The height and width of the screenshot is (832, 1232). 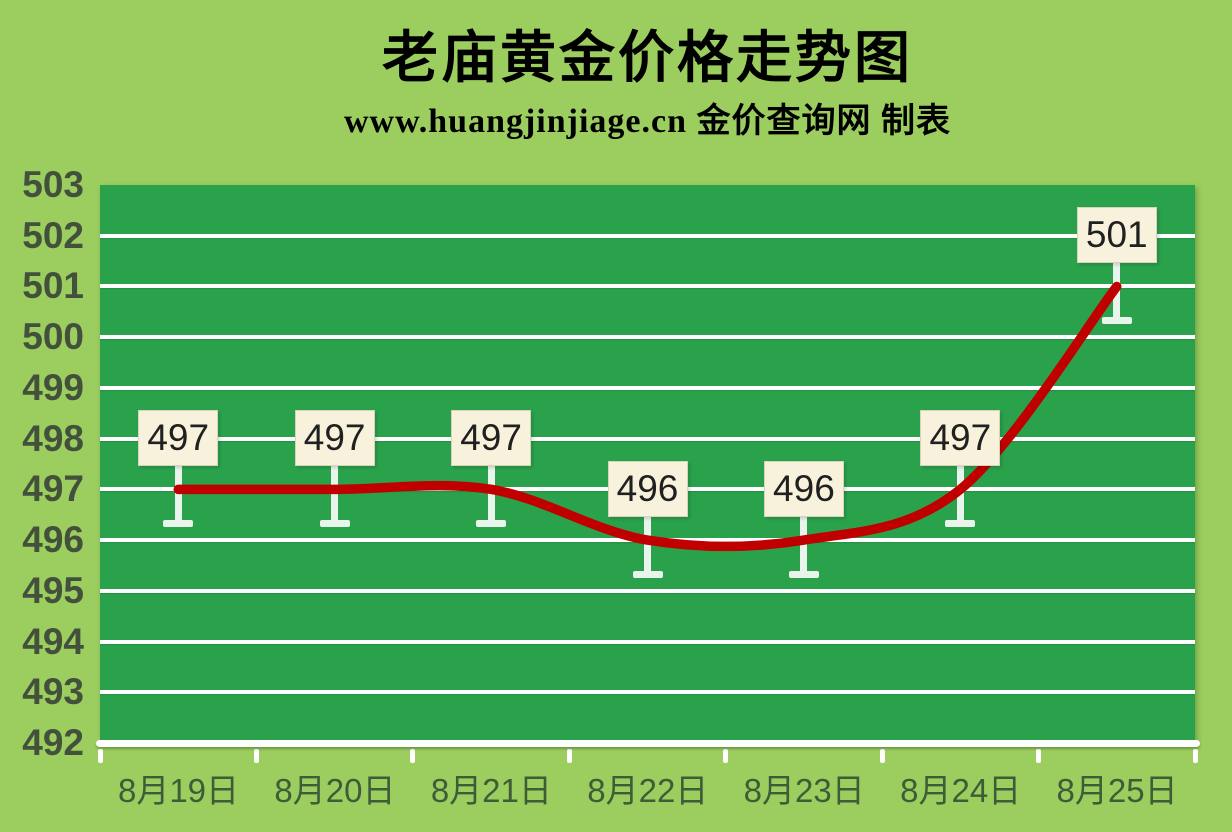 What do you see at coordinates (647, 122) in the screenshot?
I see `chart-subtitle: www.huangjinjiage.cn 金价查询网 制表` at bounding box center [647, 122].